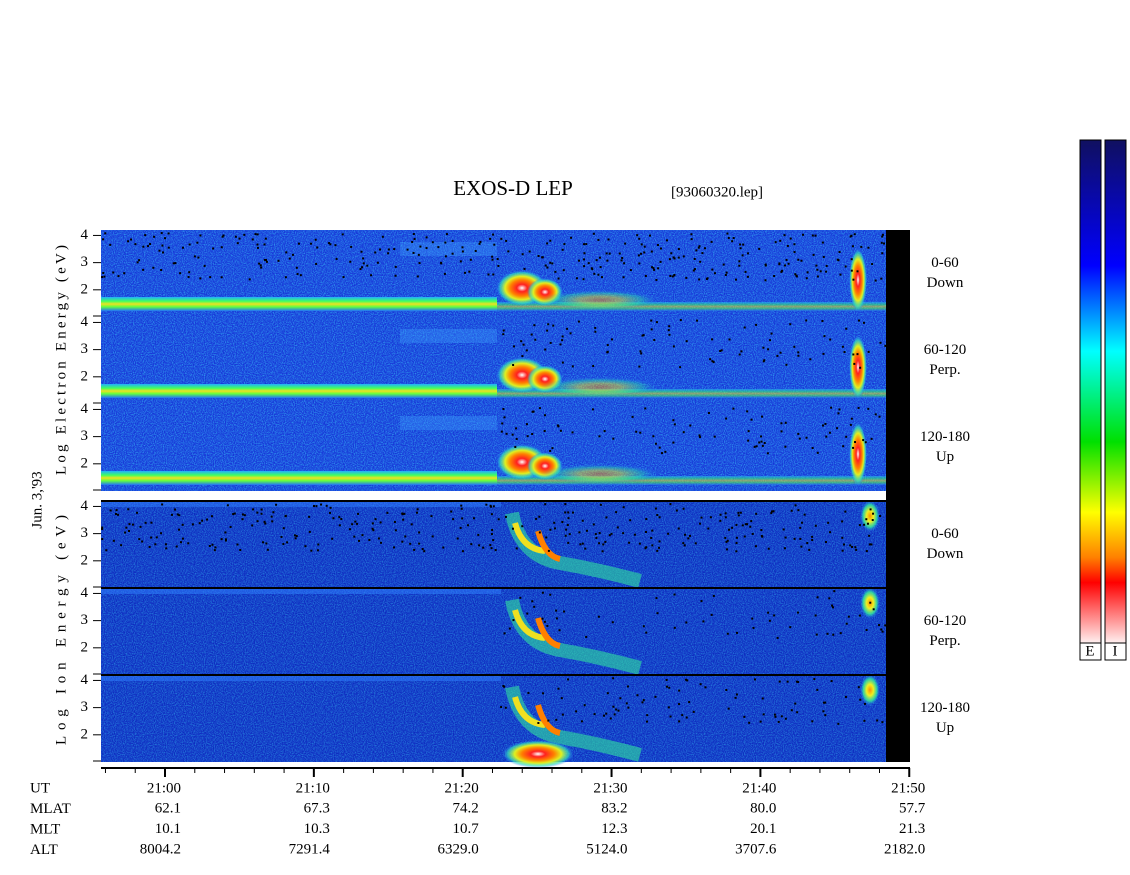 The image size is (1130, 875). I want to click on color-bar-label-box, so click(1090, 651).